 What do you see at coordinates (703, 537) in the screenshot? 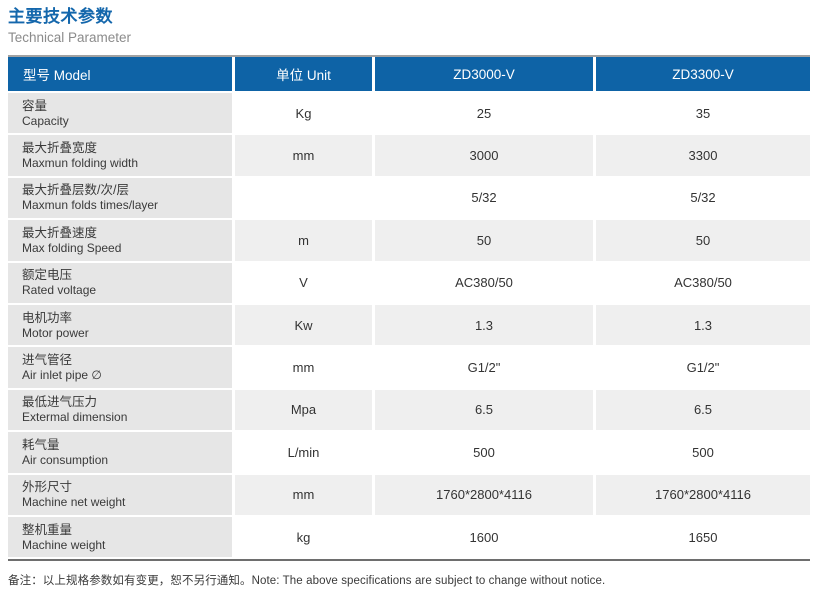
I see `value-cell-zd3300v: 1650` at bounding box center [703, 537].